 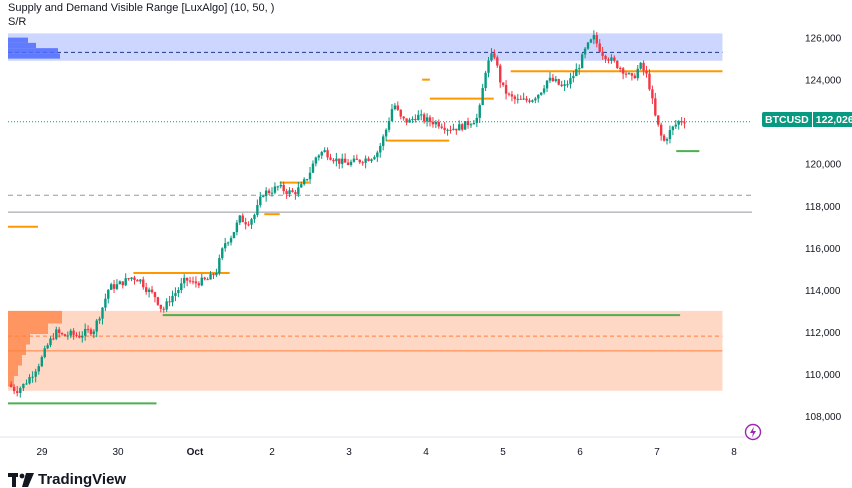 What do you see at coordinates (823, 39) in the screenshot?
I see `y-tick-label: 126,000` at bounding box center [823, 39].